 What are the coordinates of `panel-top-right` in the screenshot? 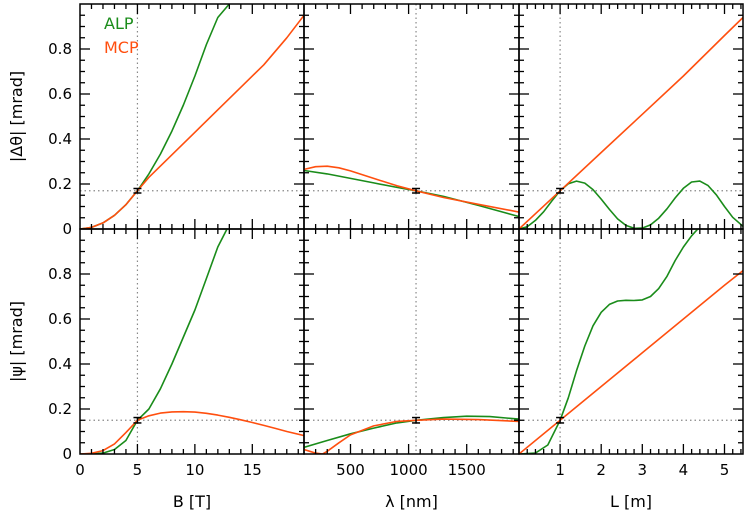 It's located at (631, 116).